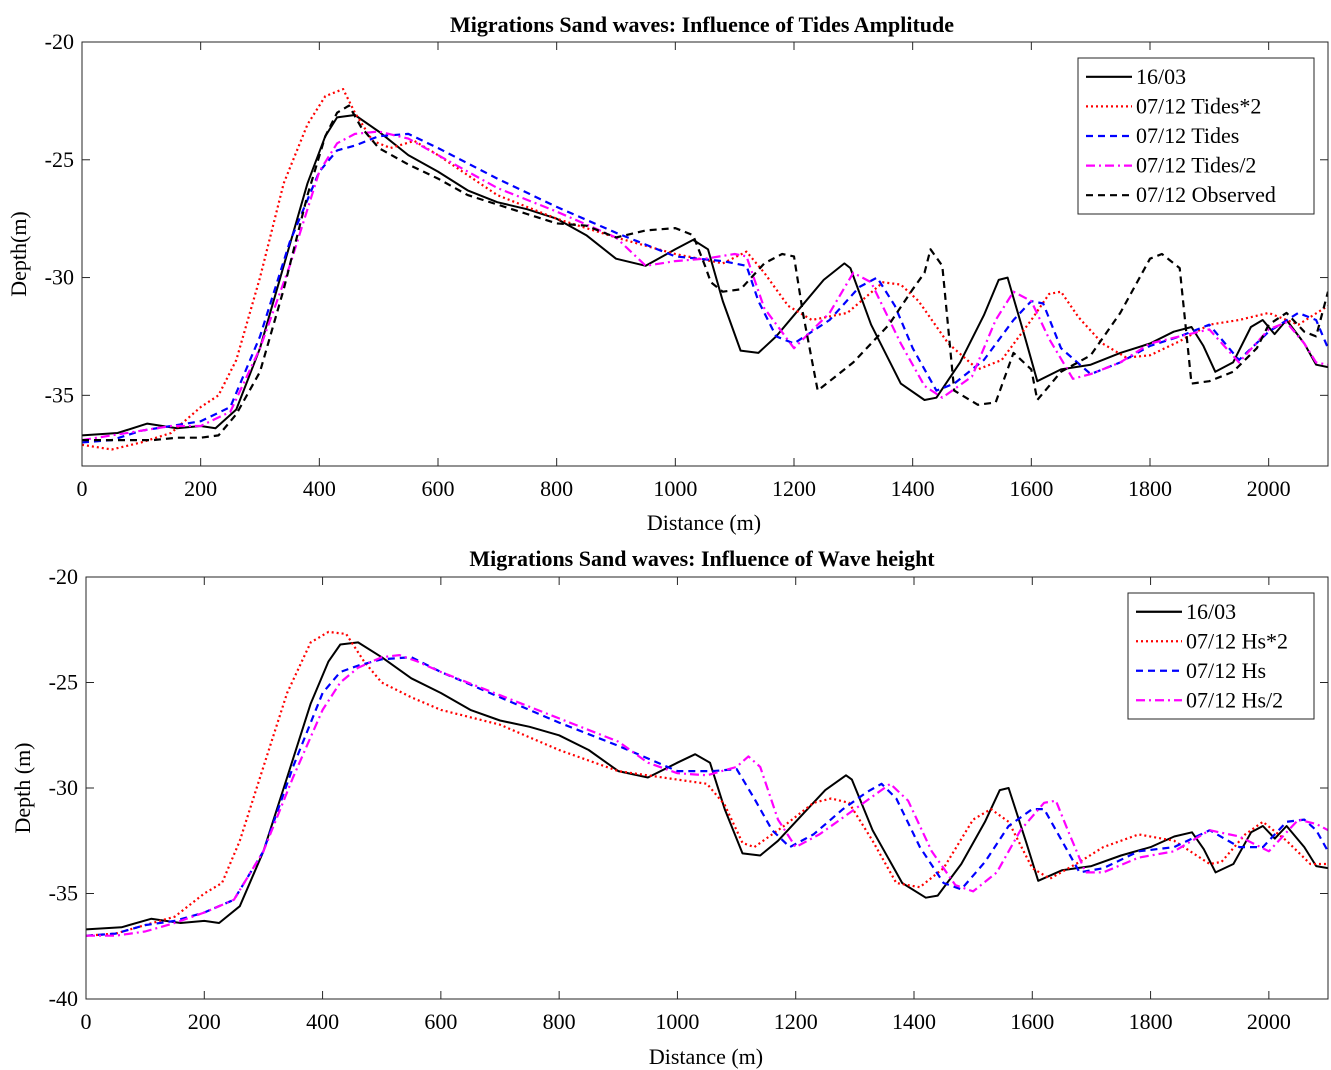  I want to click on legend-label: 07/12 Tides, so click(1187, 135).